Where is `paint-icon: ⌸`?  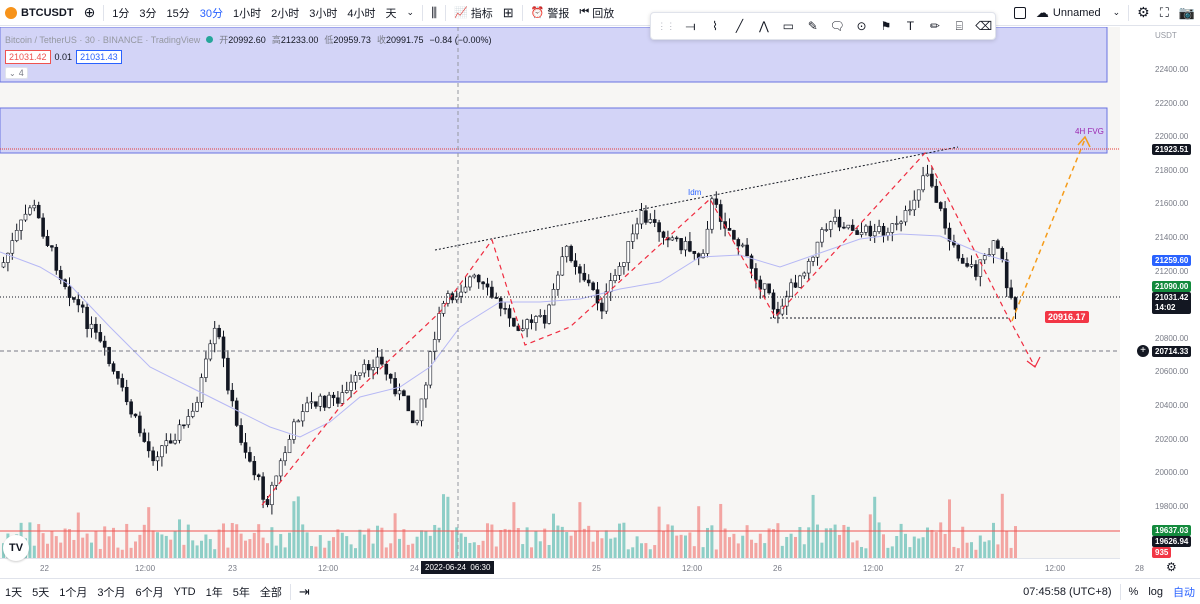 paint-icon: ⌸ is located at coordinates (959, 25).